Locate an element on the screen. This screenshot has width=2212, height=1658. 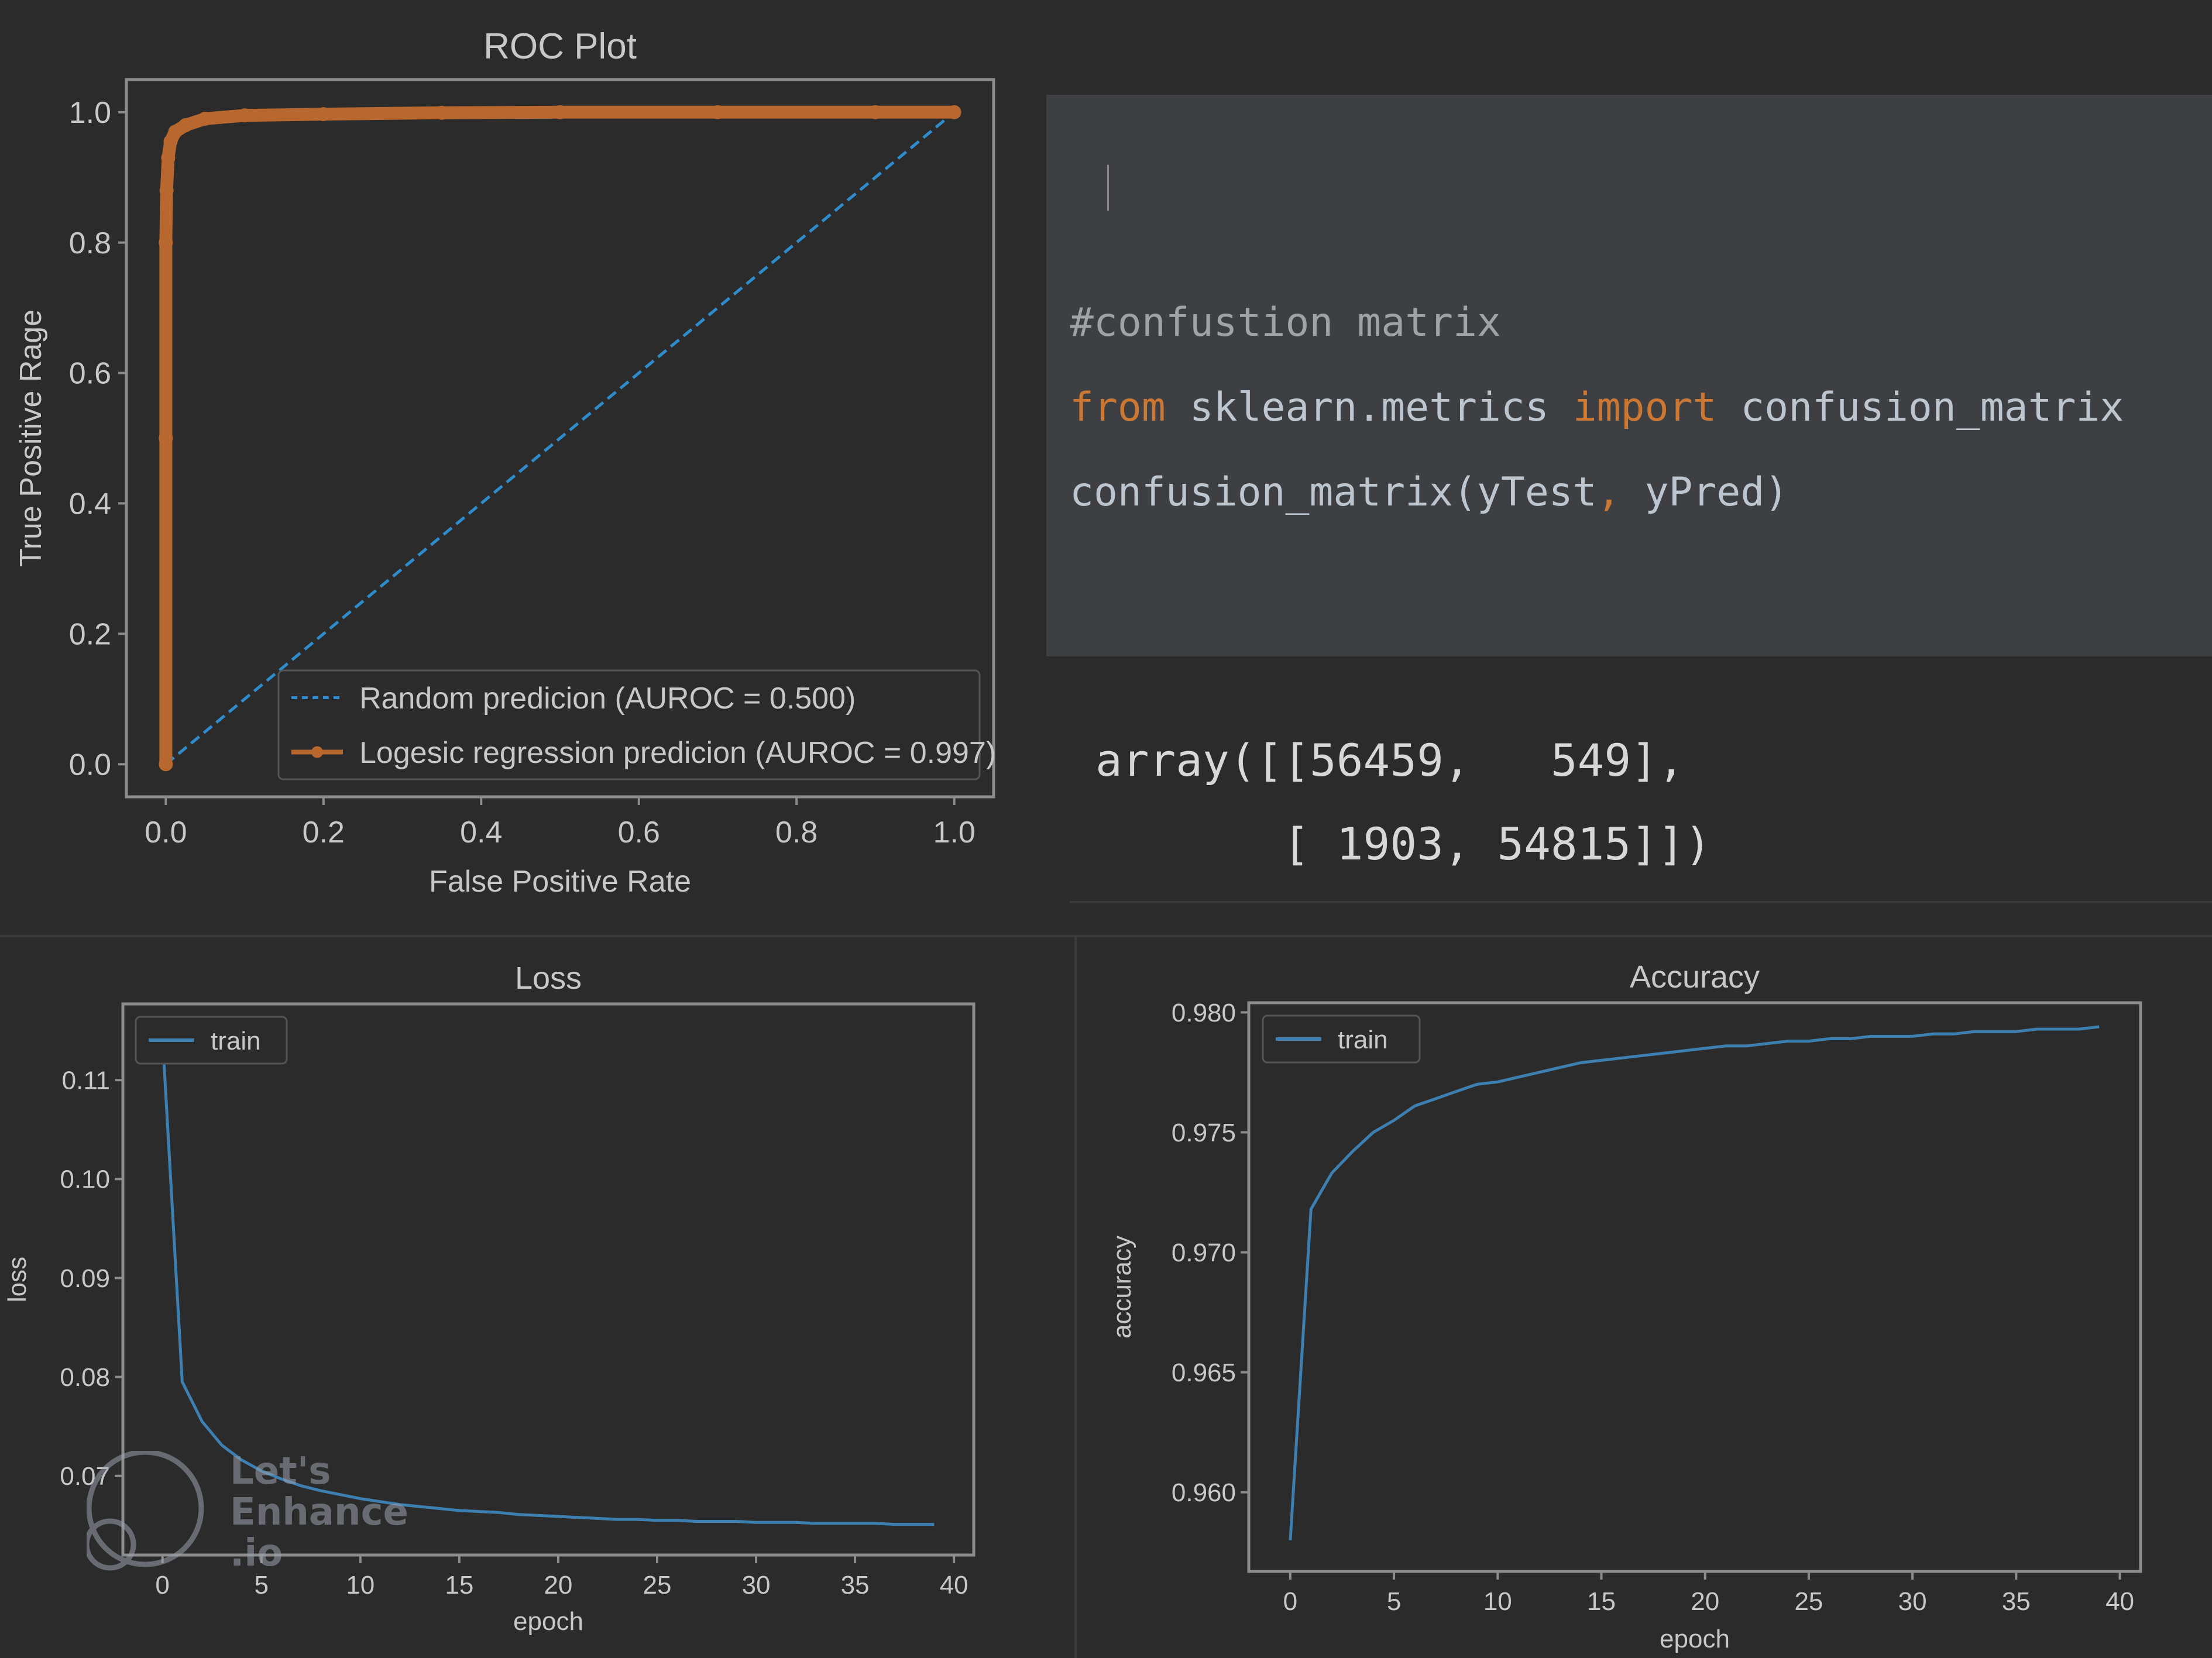
divider-output-bottom is located at coordinates (1641, 902).